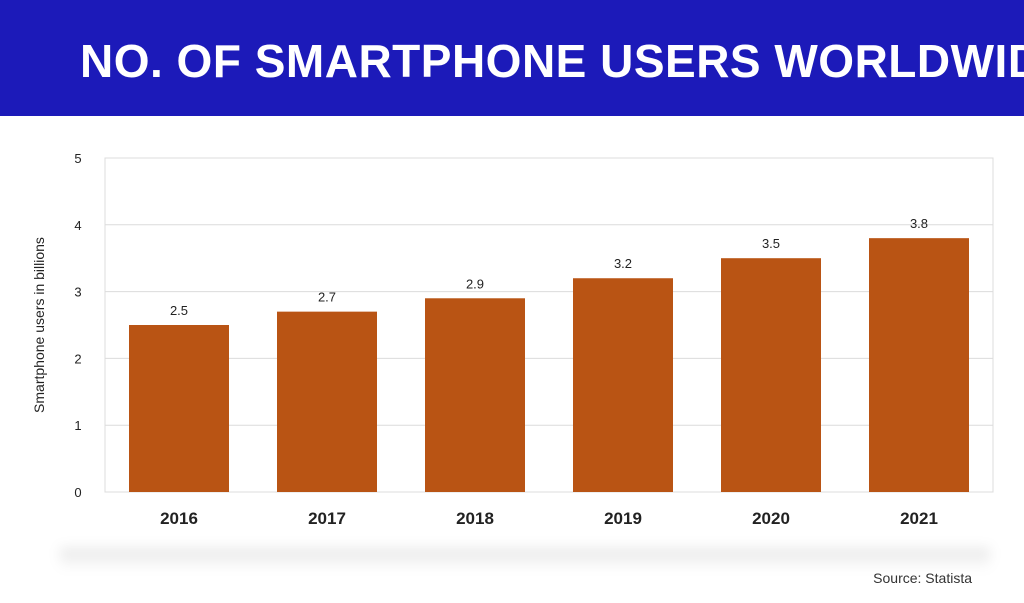 The height and width of the screenshot is (603, 1024). What do you see at coordinates (771, 518) in the screenshot?
I see `x-tick-label: 2020` at bounding box center [771, 518].